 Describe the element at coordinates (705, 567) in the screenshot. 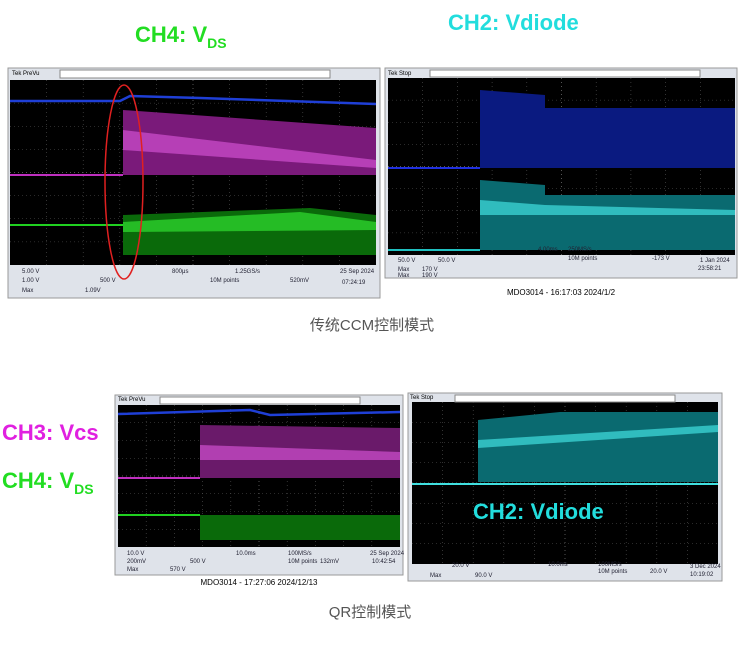

I see `readout: 3 Dec 2024` at that location.